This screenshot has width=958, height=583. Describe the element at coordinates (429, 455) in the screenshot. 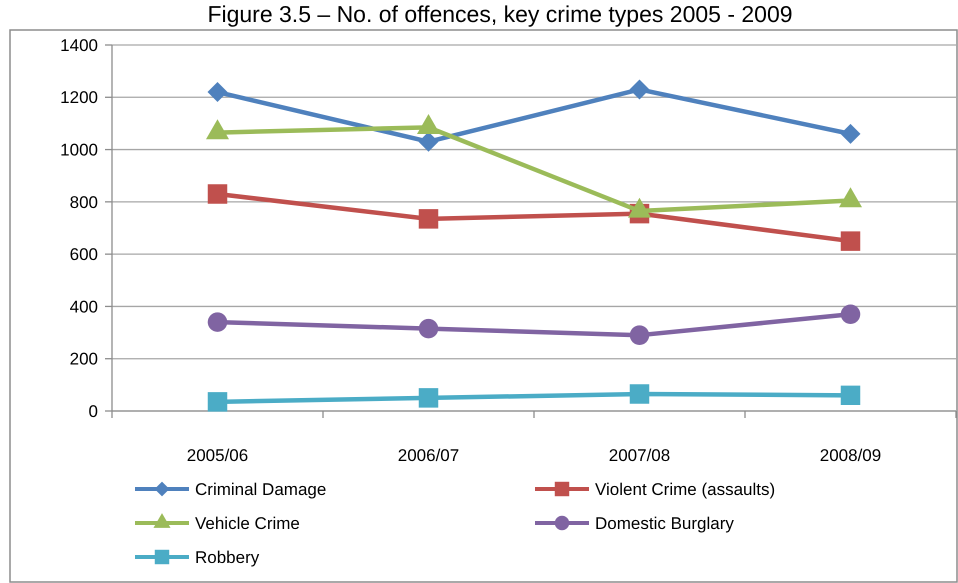

I see `x-tick-label: 2006/07` at that location.